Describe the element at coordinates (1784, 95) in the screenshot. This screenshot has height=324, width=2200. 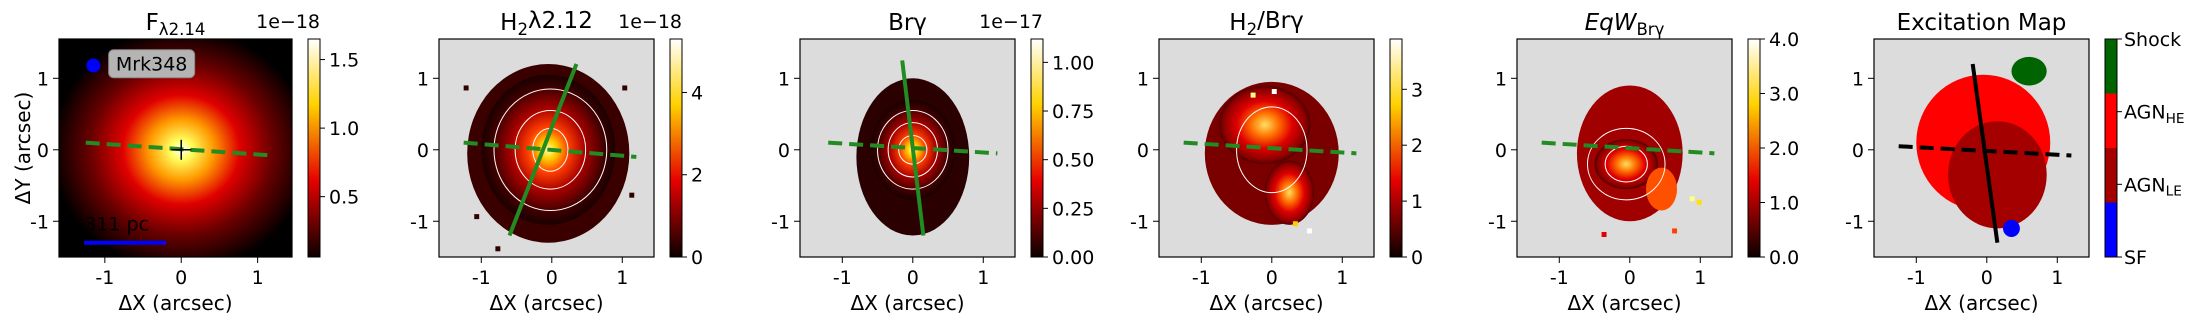
I see `colorbar-tick-label: 3.0` at that location.